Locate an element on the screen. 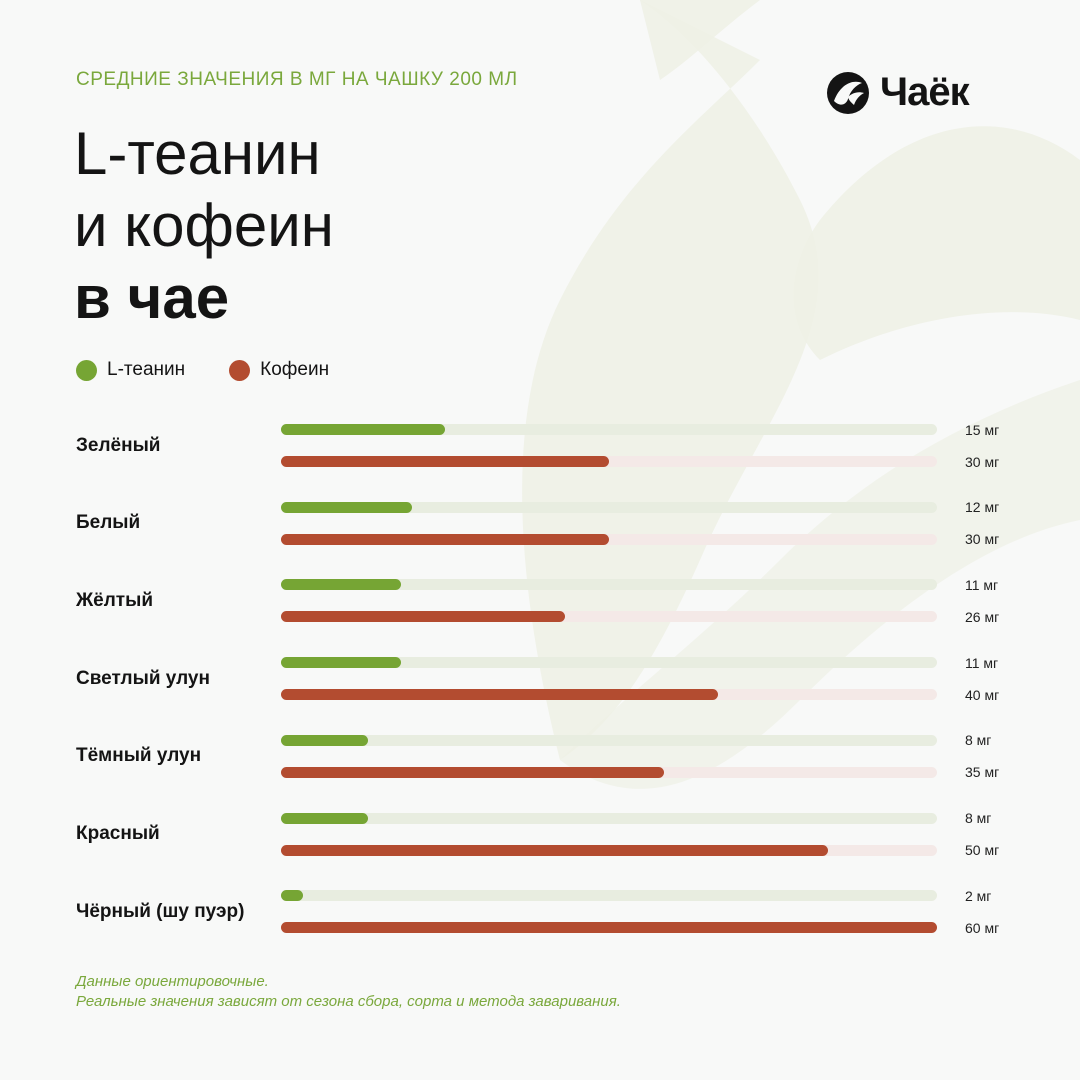 This screenshot has height=1080, width=1080. chart-legend: L-теанин Кофеин is located at coordinates (202, 370).